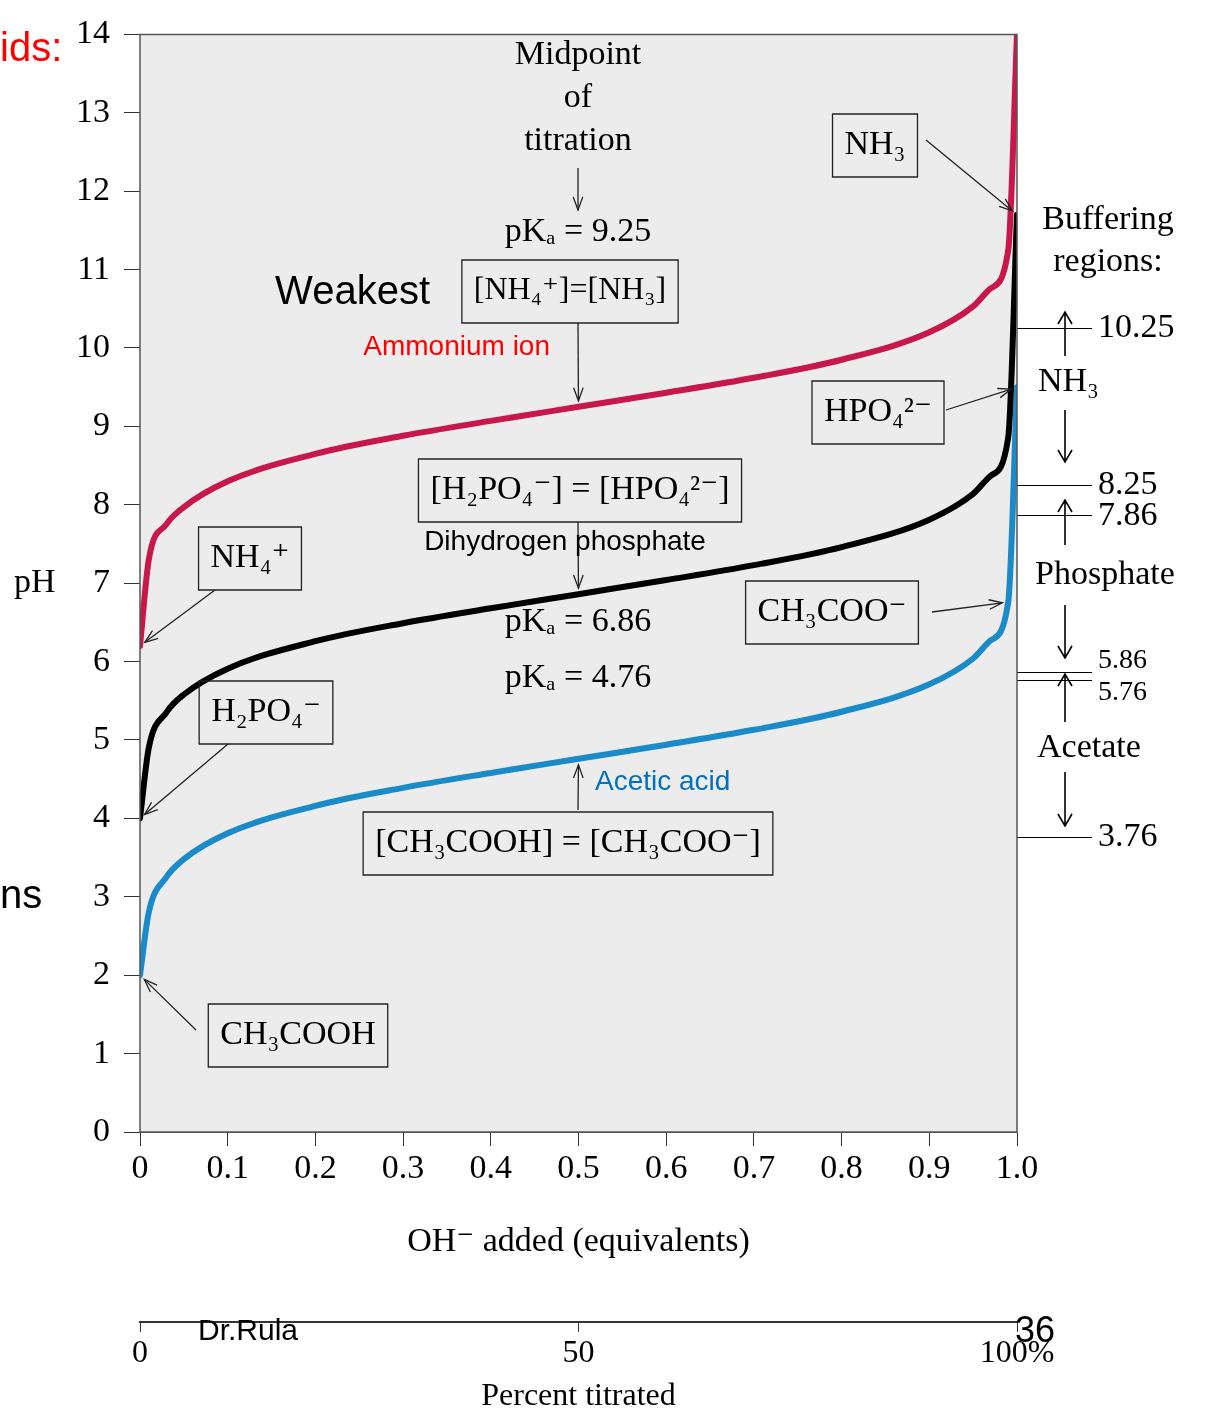 This screenshot has width=1211, height=1418. Describe the element at coordinates (93, 345) in the screenshot. I see `y-tick-label: 10` at that location.